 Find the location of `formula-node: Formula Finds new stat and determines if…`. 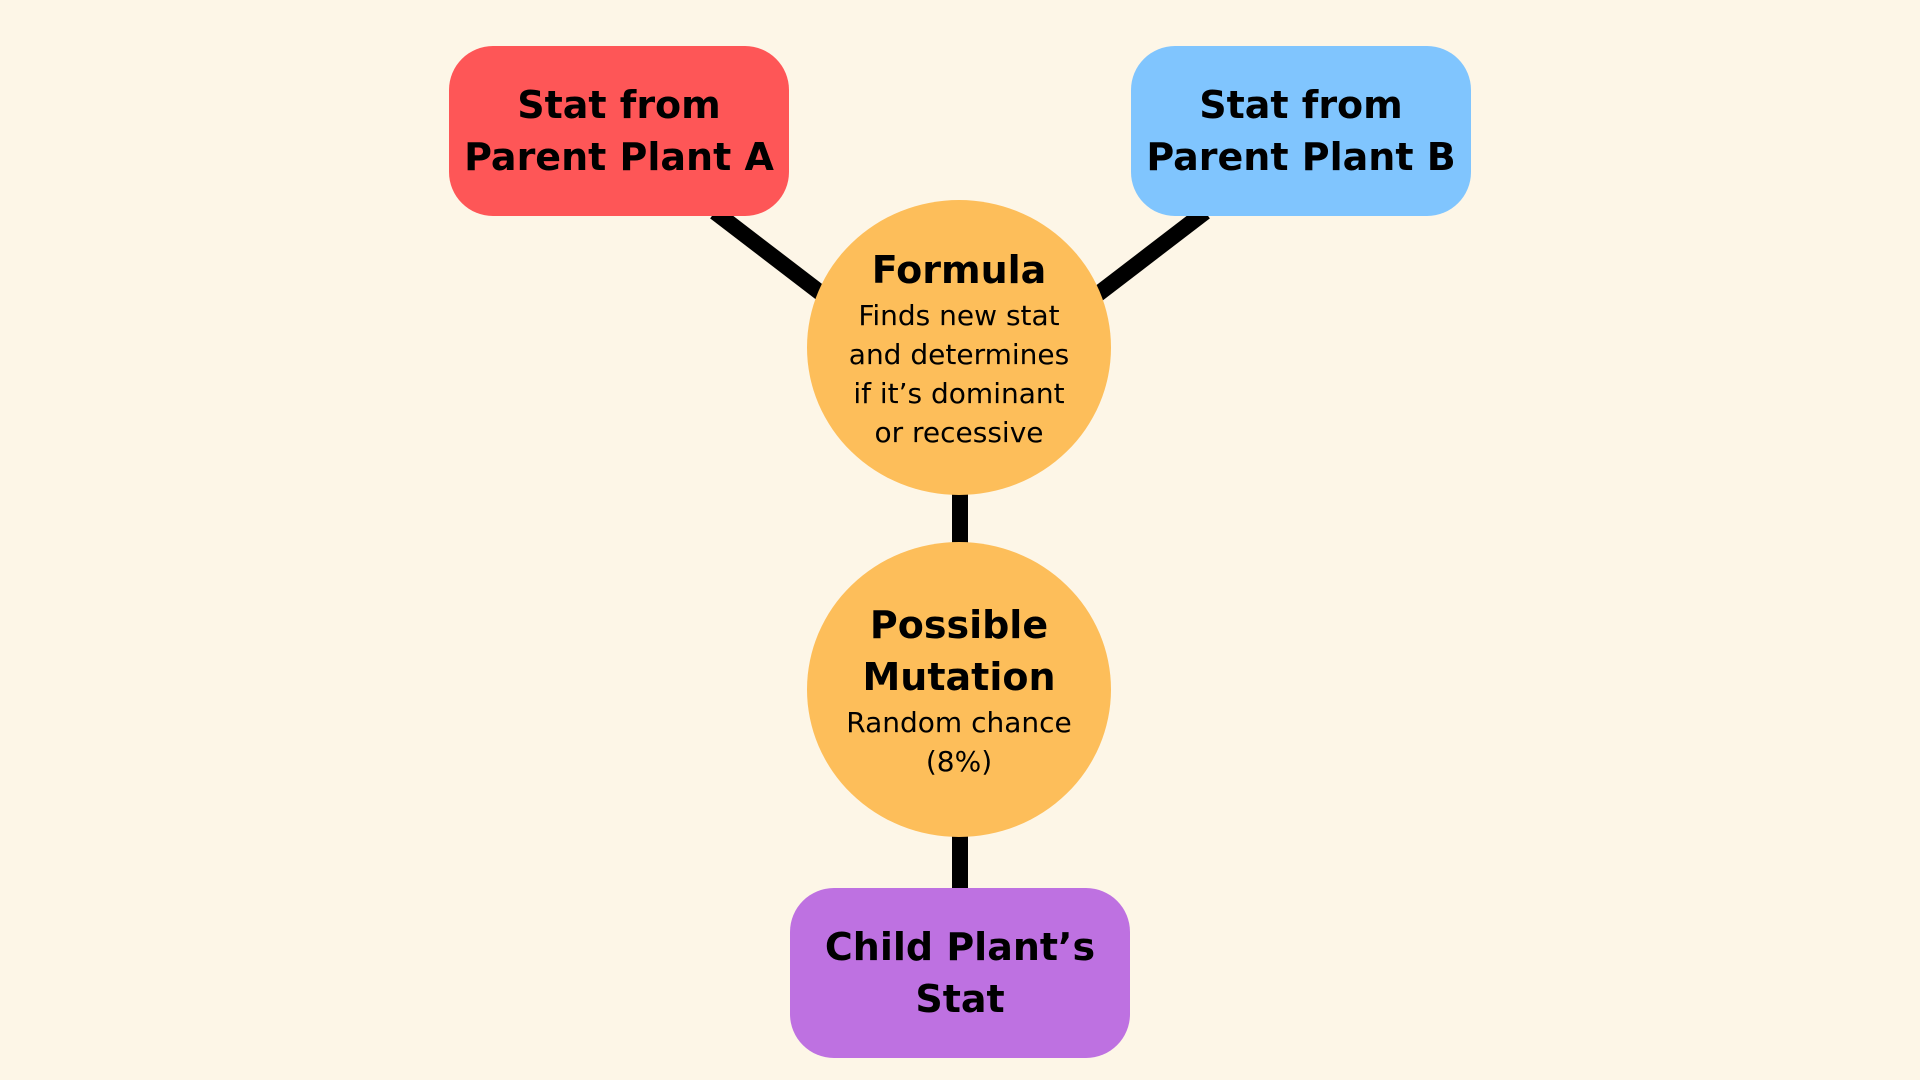

formula-node: Formula Finds new stat and determines if… is located at coordinates (959, 347).